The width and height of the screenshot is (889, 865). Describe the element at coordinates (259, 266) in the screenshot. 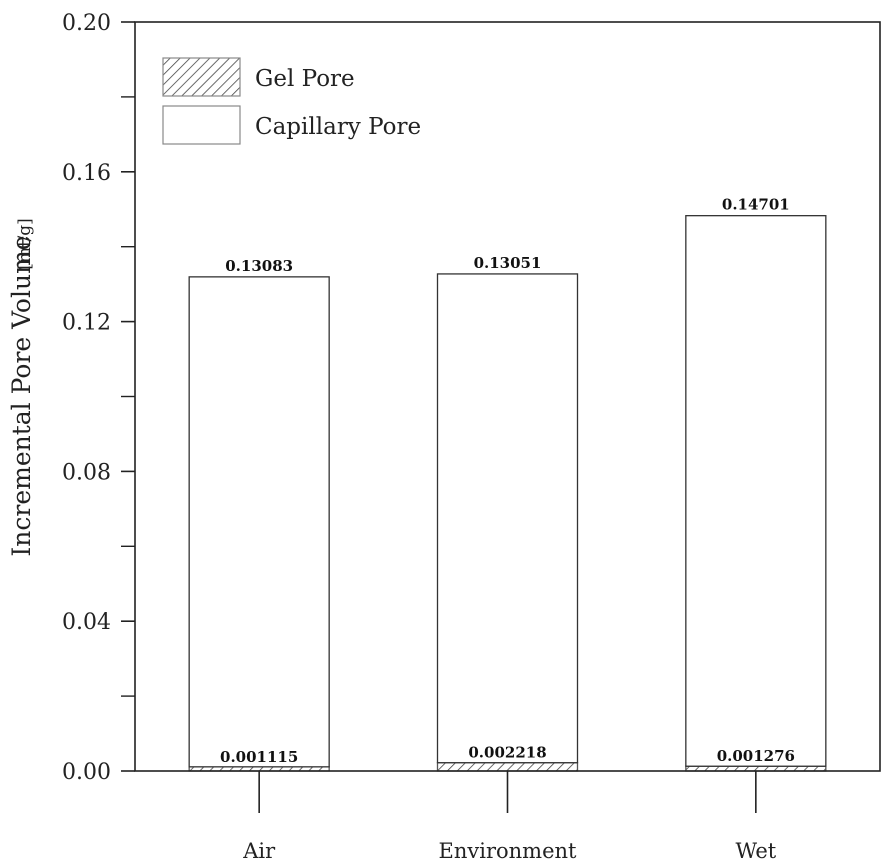

I see `value-label-capillary-pore: 0.13083` at that location.